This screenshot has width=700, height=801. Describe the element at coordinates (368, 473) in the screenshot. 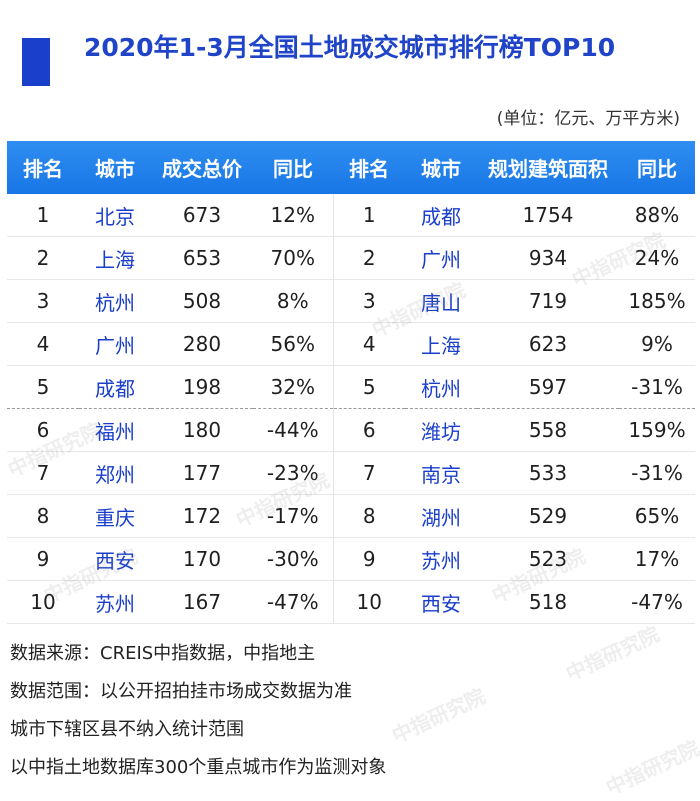

I see `rank-b-cell: 7` at that location.